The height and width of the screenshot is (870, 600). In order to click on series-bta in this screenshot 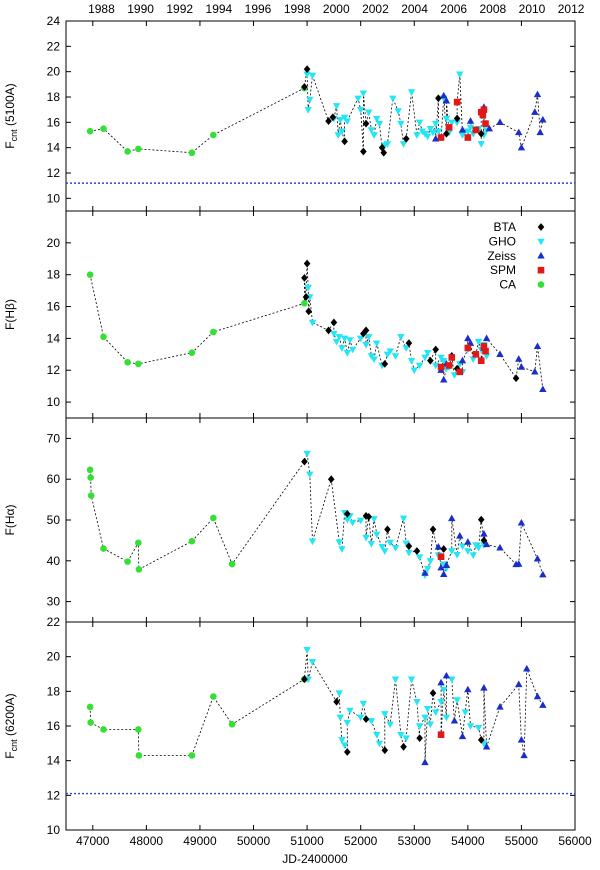, I will do `click(393, 715)`.